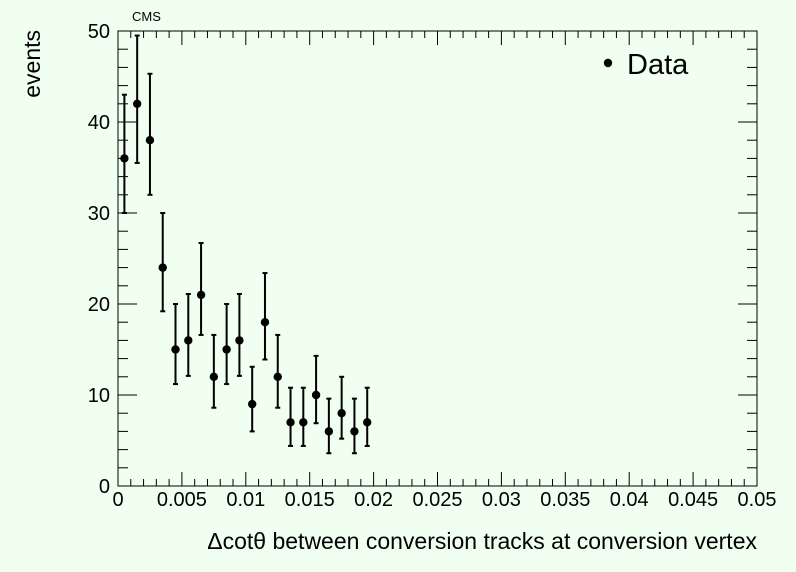 Image resolution: width=796 pixels, height=572 pixels. Describe the element at coordinates (310, 500) in the screenshot. I see `x-tick-label: 0.015` at that location.